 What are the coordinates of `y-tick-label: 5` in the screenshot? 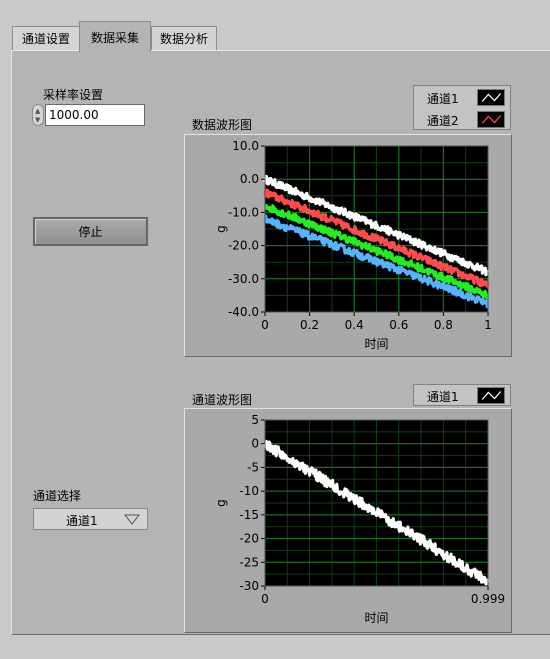 It's located at (255, 420).